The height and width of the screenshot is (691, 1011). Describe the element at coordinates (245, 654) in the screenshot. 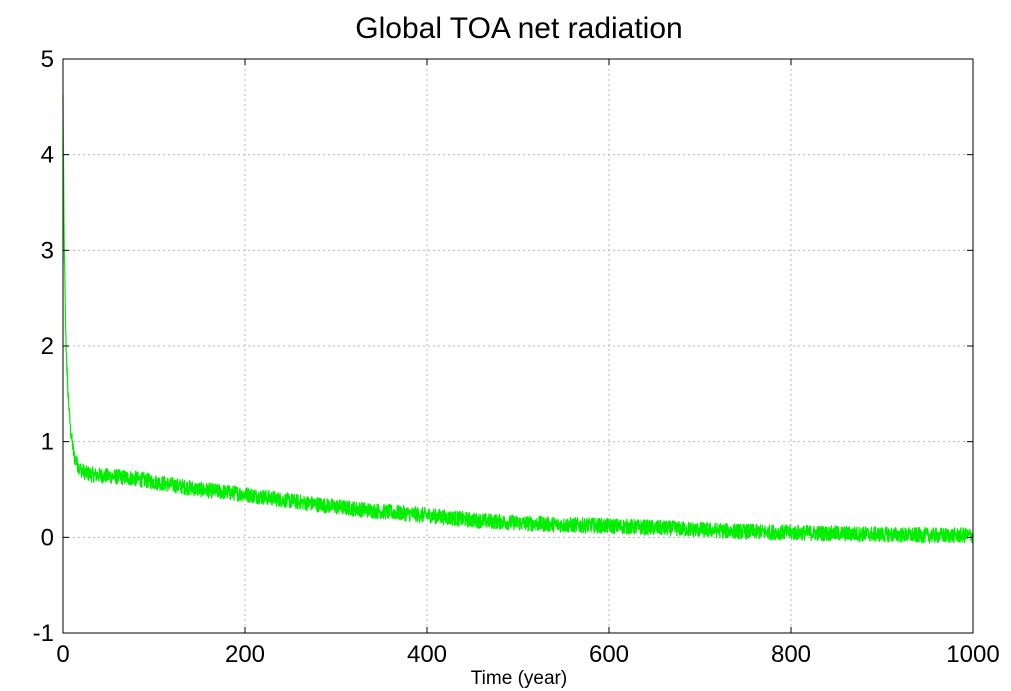

I see `x-tick-label: 200` at that location.